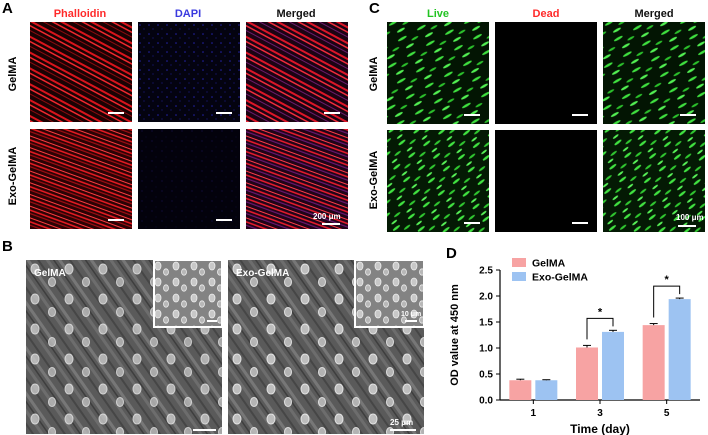 The image size is (708, 435). What do you see at coordinates (81, 72) in the screenshot?
I see `phalloidin-gelma-image` at bounding box center [81, 72].